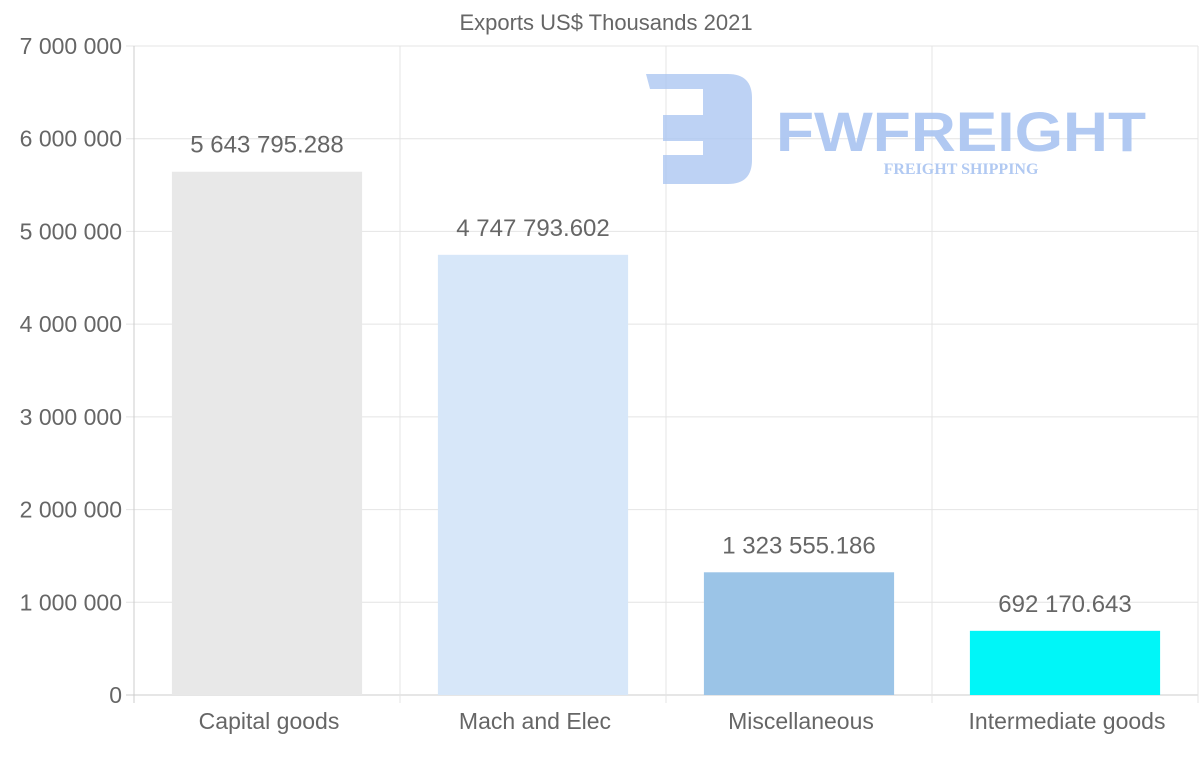 The image size is (1200, 763). I want to click on data-label: 692 170.643, so click(1064, 604).